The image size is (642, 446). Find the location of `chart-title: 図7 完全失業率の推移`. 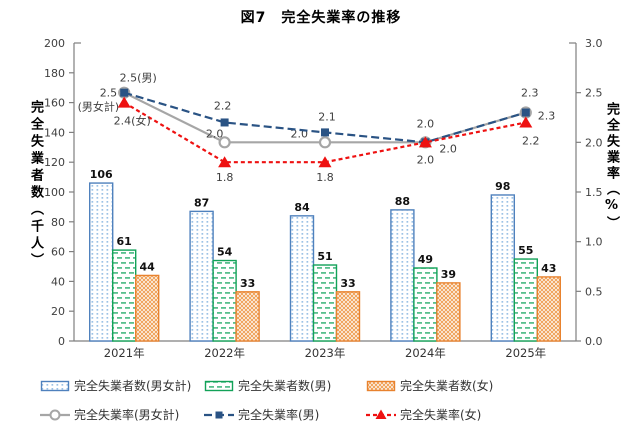

chart-title: 図7 完全失業率の推移 is located at coordinates (321, 18).